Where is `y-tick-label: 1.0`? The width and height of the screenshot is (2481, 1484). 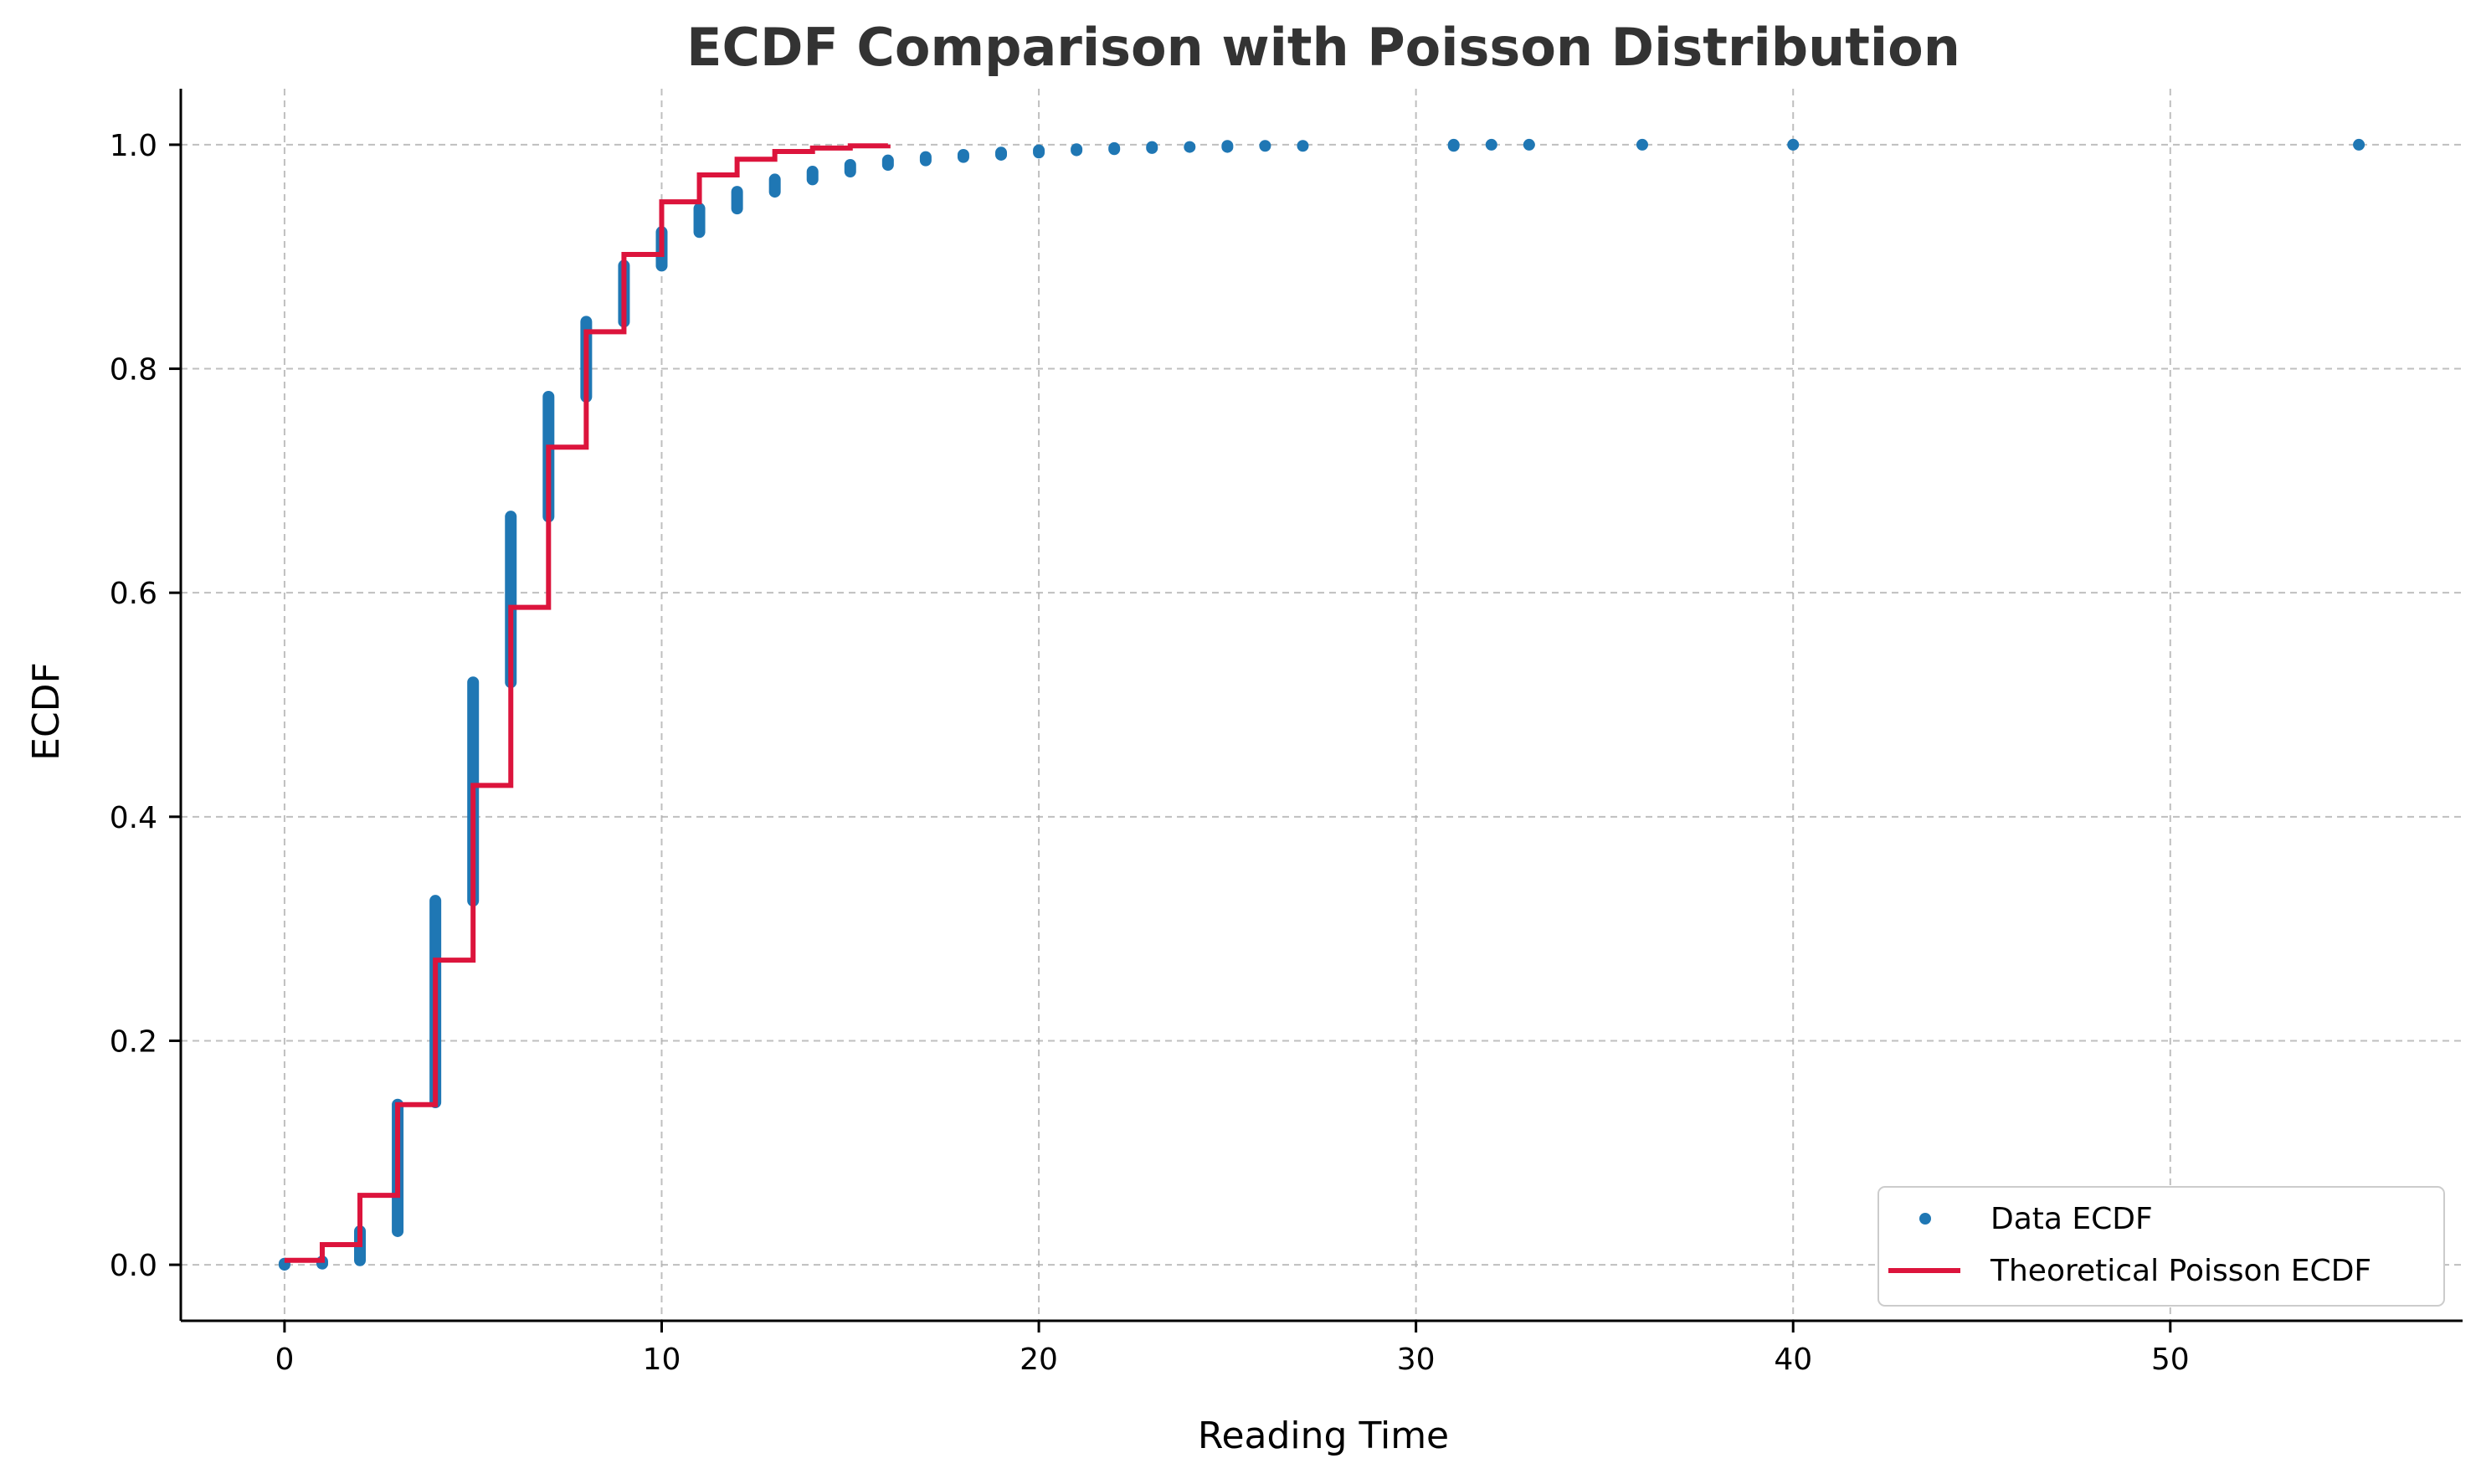 y-tick-label: 1.0 is located at coordinates (133, 146).